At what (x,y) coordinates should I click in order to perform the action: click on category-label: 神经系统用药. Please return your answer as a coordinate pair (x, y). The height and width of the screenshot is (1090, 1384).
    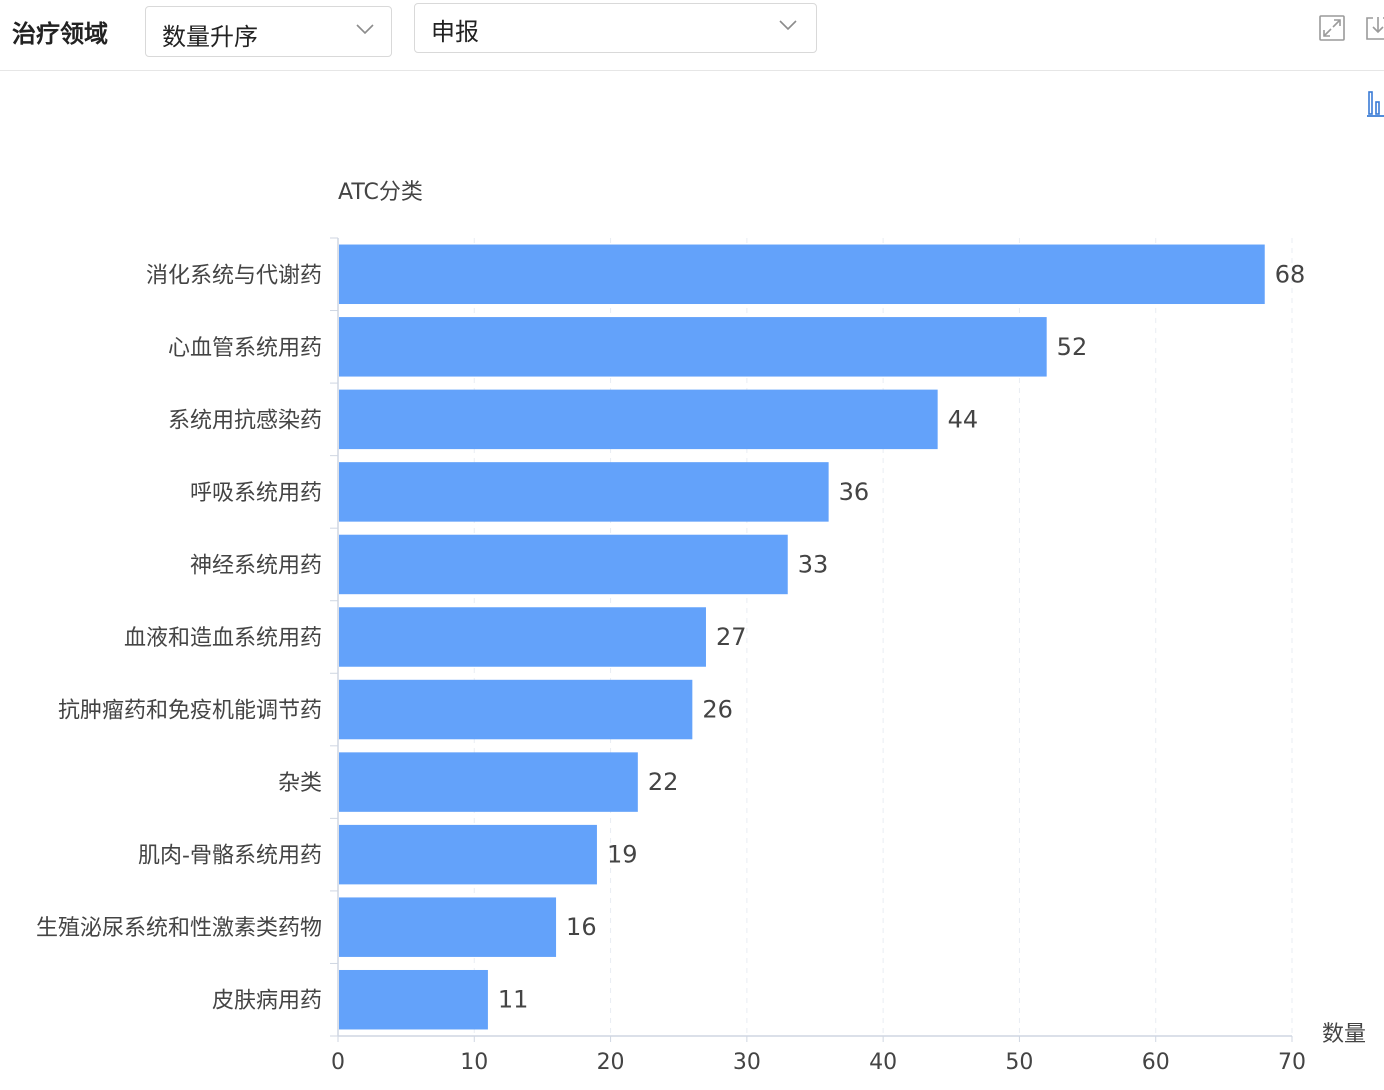
    Looking at the image, I should click on (256, 565).